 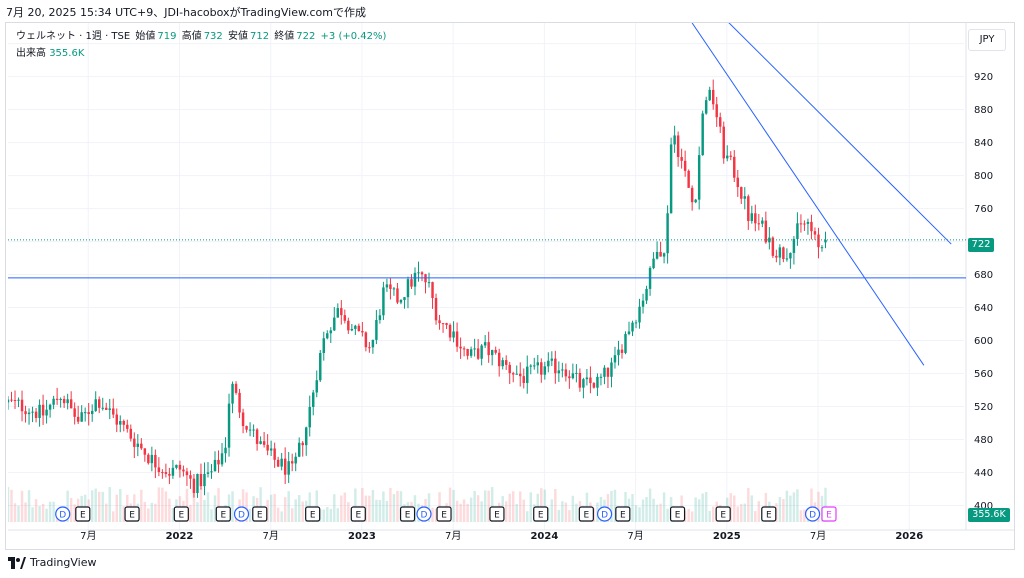 What do you see at coordinates (987, 40) in the screenshot?
I see `currency-button: JPY` at bounding box center [987, 40].